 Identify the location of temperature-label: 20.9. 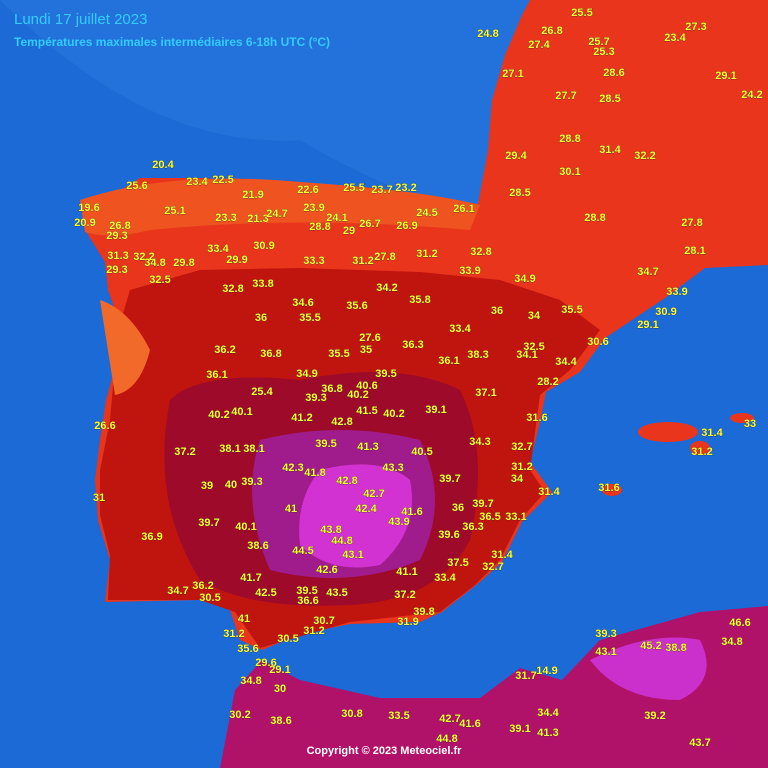
(84, 223).